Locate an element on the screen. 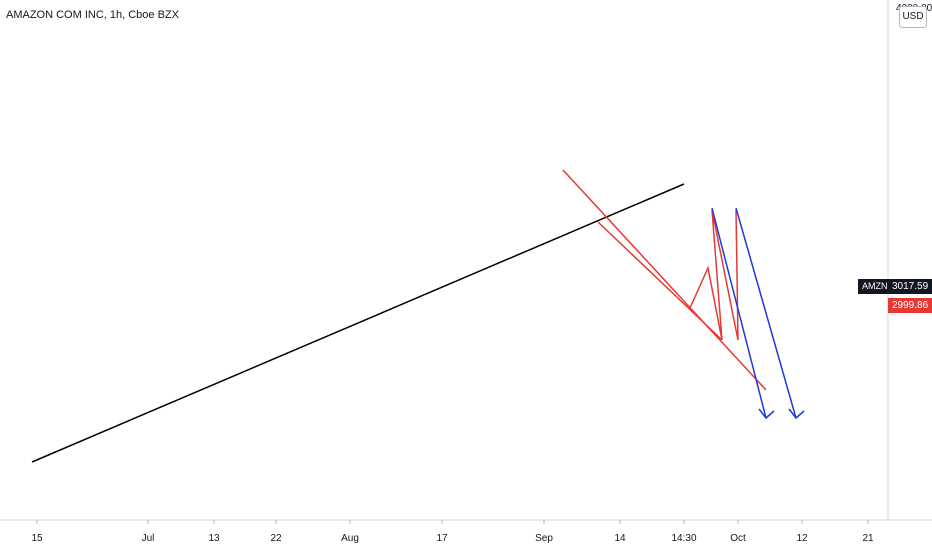  time-tick-label: 13 is located at coordinates (214, 538).